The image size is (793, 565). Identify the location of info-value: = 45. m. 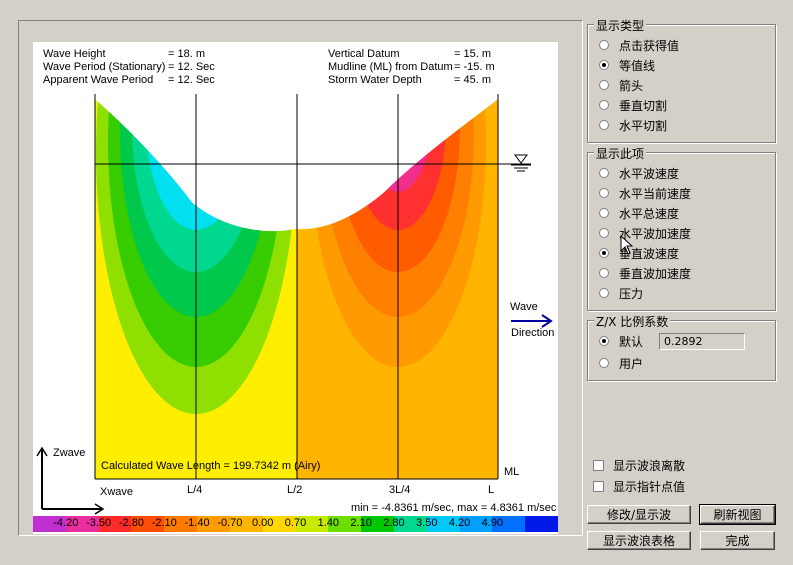
(472, 80).